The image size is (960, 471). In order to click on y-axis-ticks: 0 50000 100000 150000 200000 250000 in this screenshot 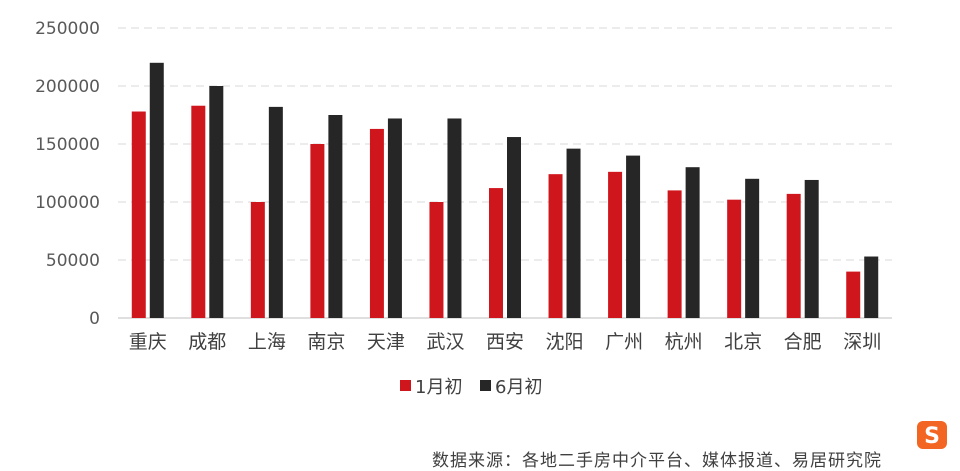, I will do `click(67, 174)`.